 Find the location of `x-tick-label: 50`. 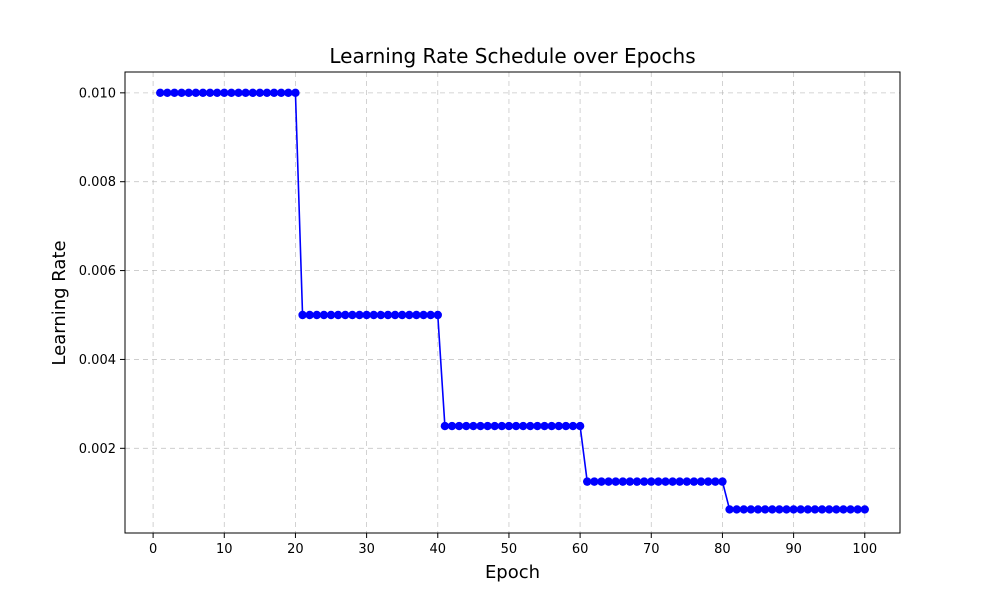

x-tick-label: 50 is located at coordinates (509, 549).